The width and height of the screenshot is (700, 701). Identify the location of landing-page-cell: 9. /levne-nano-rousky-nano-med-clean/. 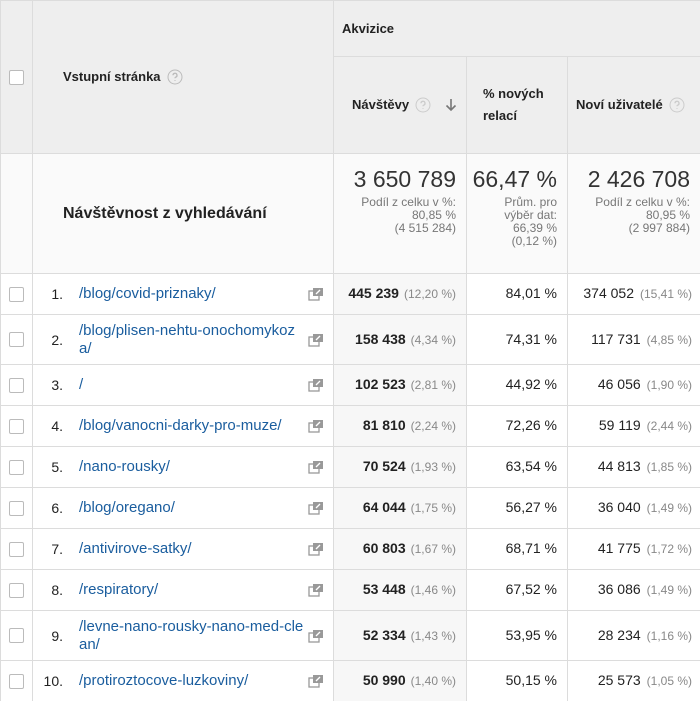
(183, 635).